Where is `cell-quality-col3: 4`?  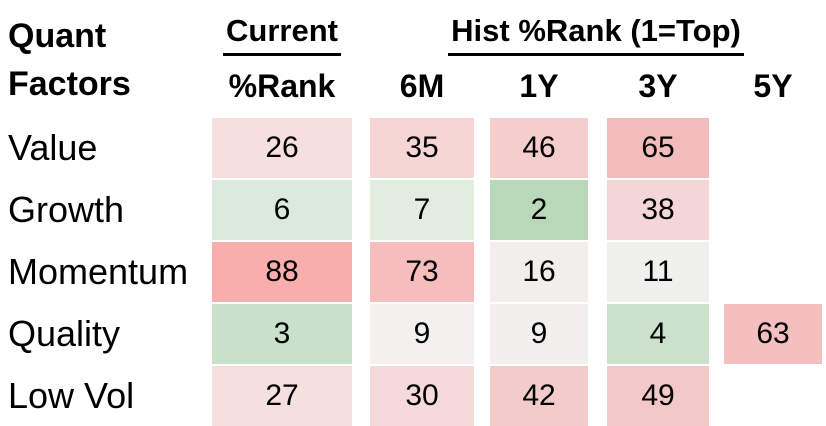 cell-quality-col3: 4 is located at coordinates (658, 334).